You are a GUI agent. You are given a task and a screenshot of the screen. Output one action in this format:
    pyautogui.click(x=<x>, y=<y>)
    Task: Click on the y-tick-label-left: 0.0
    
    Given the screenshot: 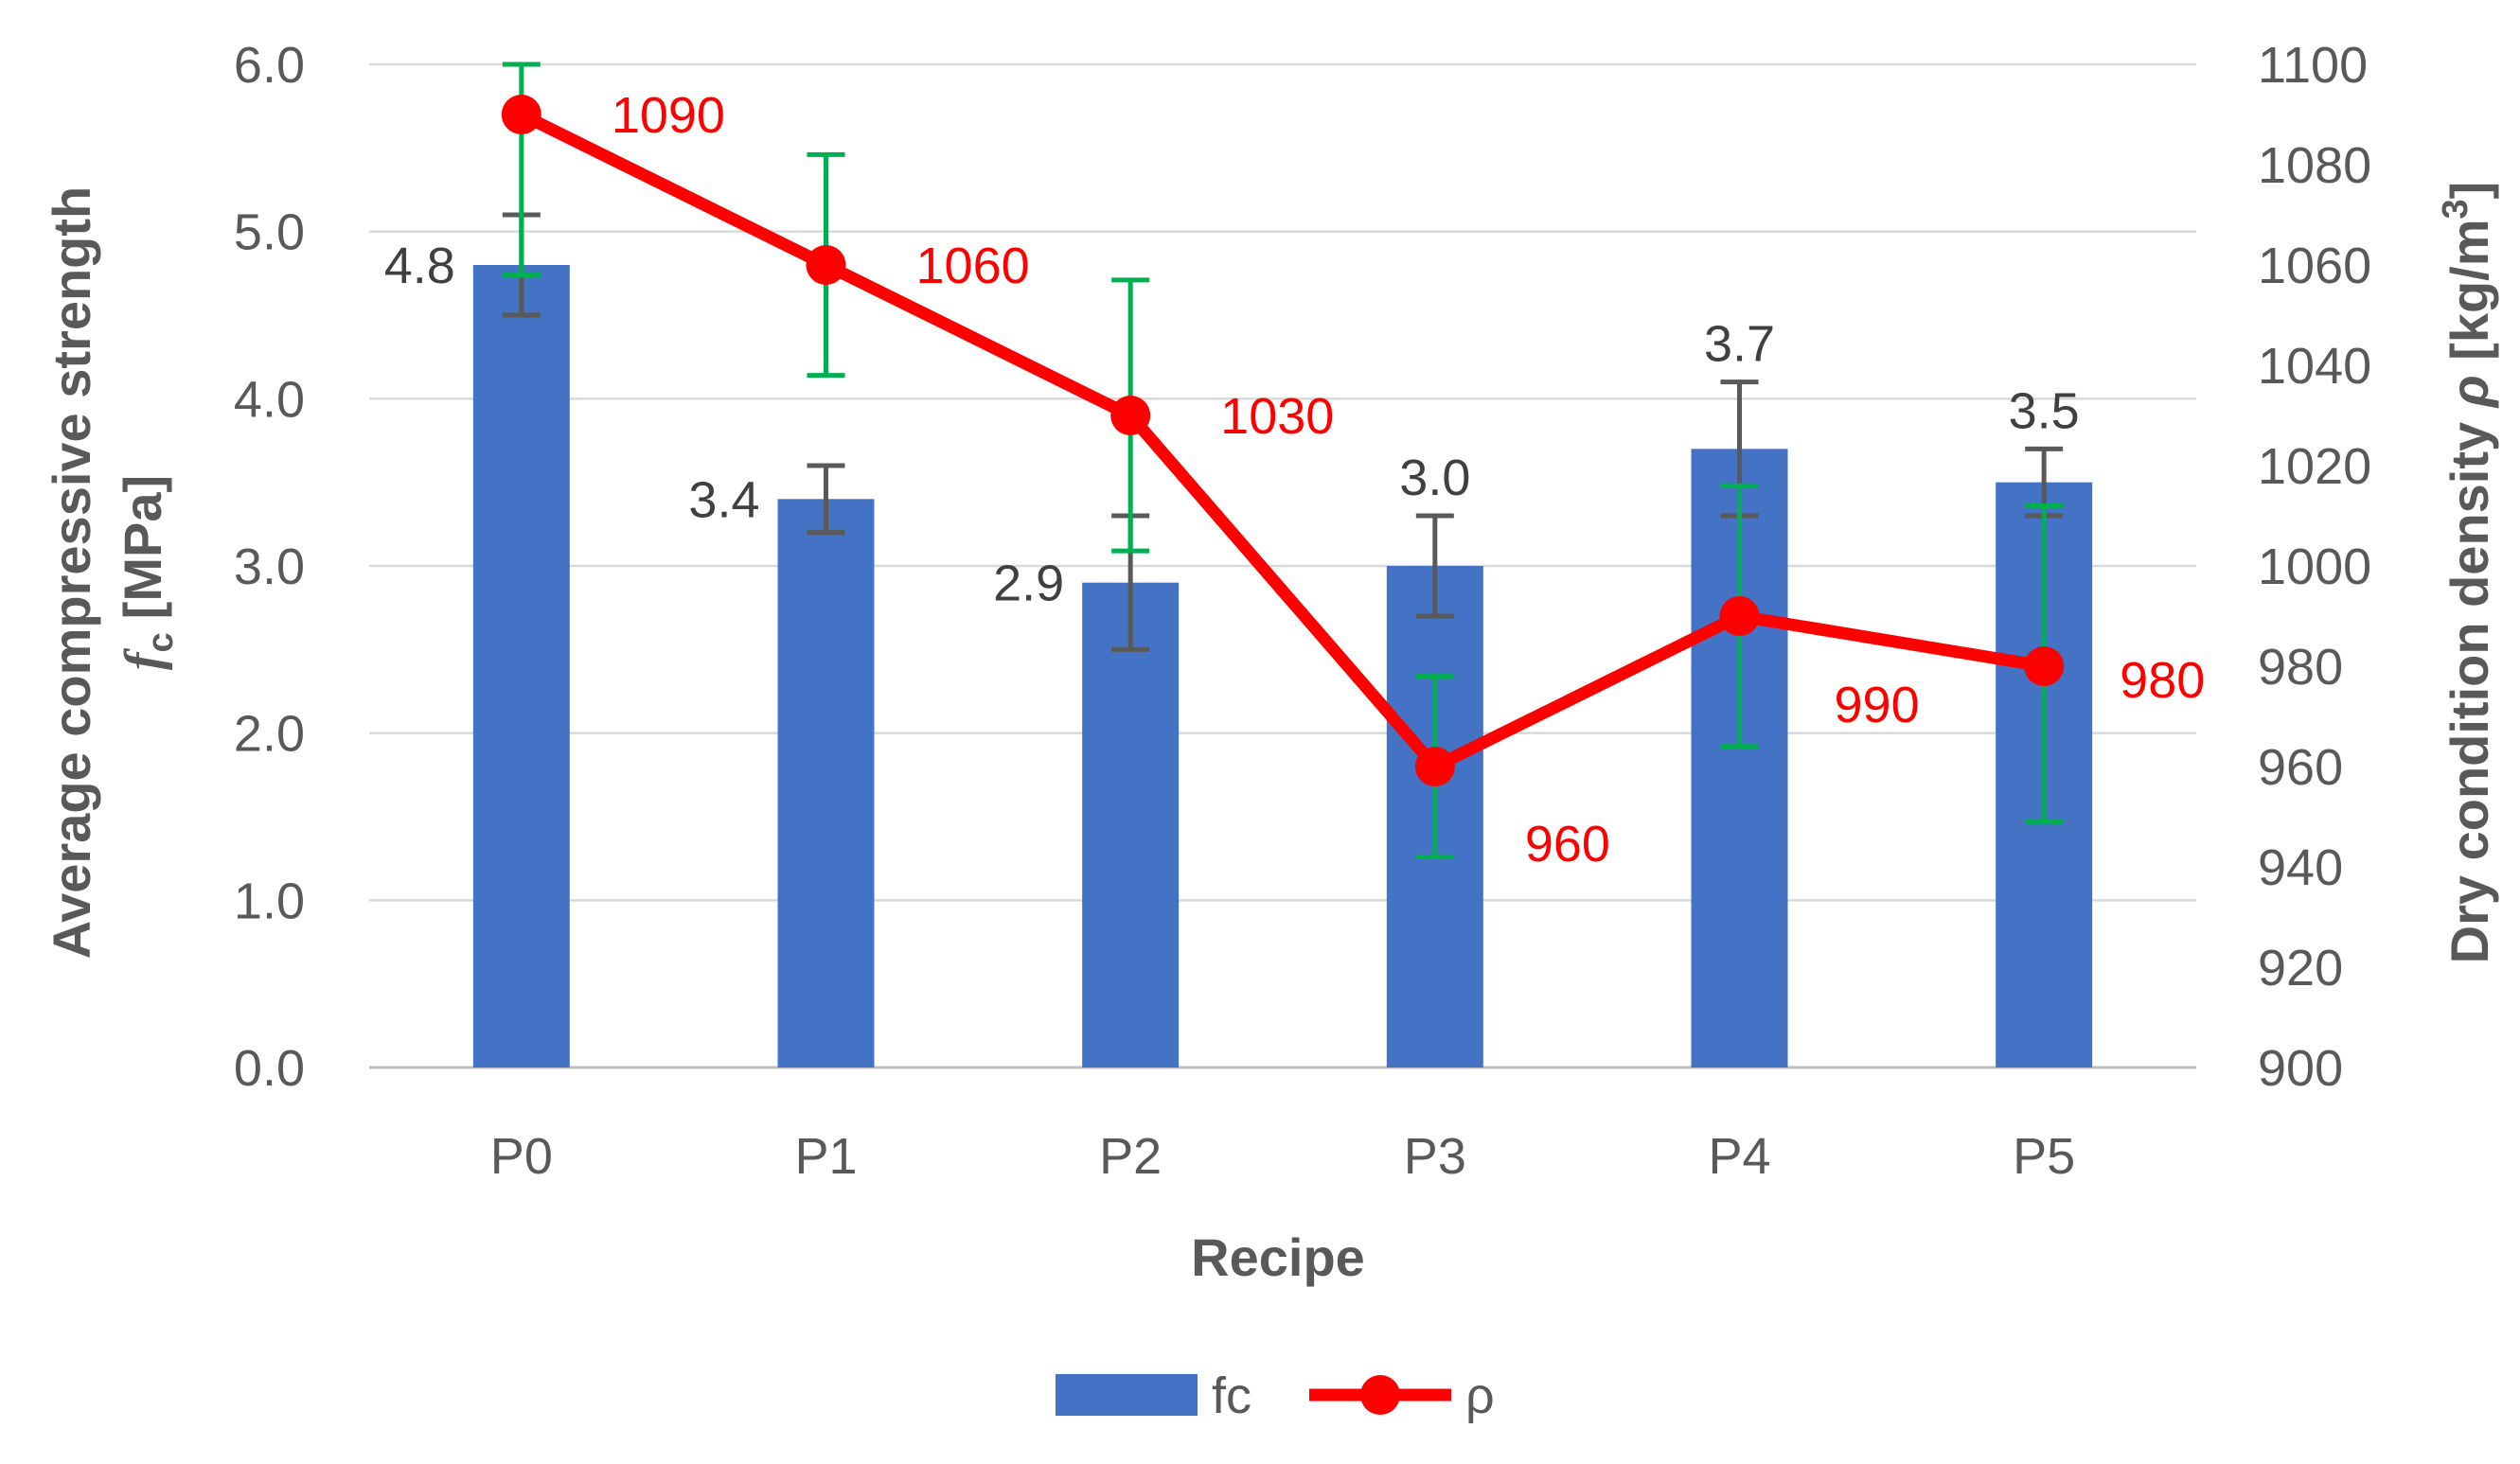 What is the action you would take?
    pyautogui.click(x=270, y=1068)
    